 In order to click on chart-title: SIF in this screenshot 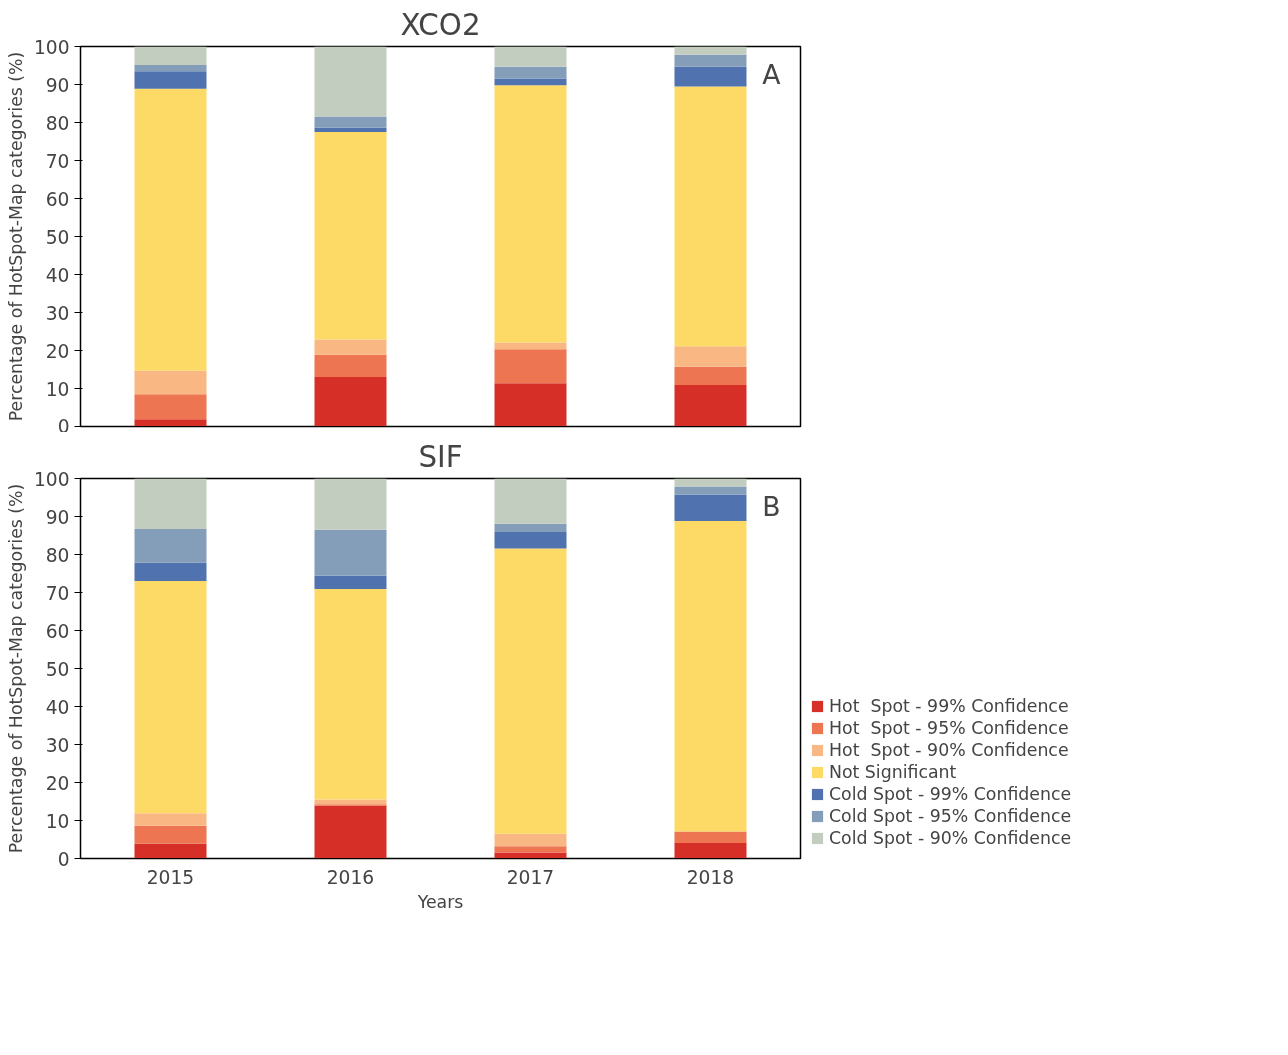, I will do `click(440, 456)`.